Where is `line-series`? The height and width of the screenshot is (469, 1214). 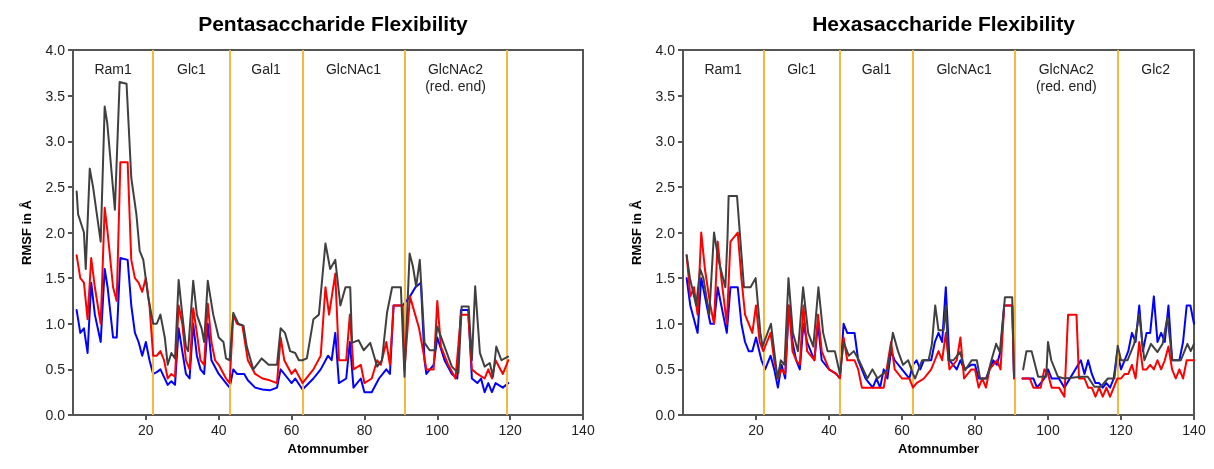 line-series is located at coordinates (292, 325).